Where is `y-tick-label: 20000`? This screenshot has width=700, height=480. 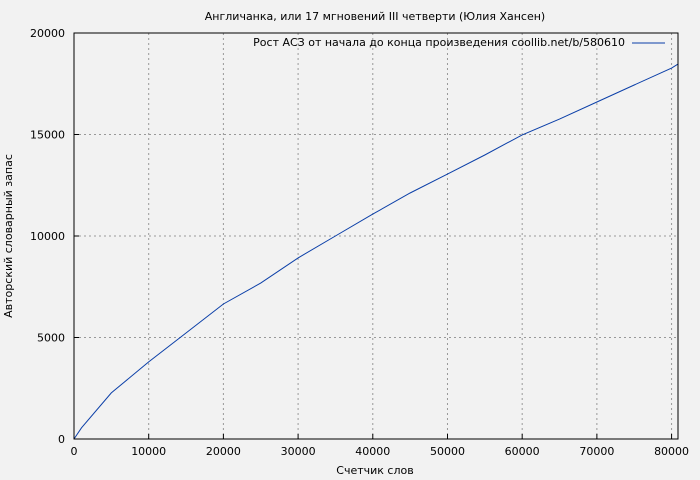 y-tick-label: 20000 is located at coordinates (47, 33).